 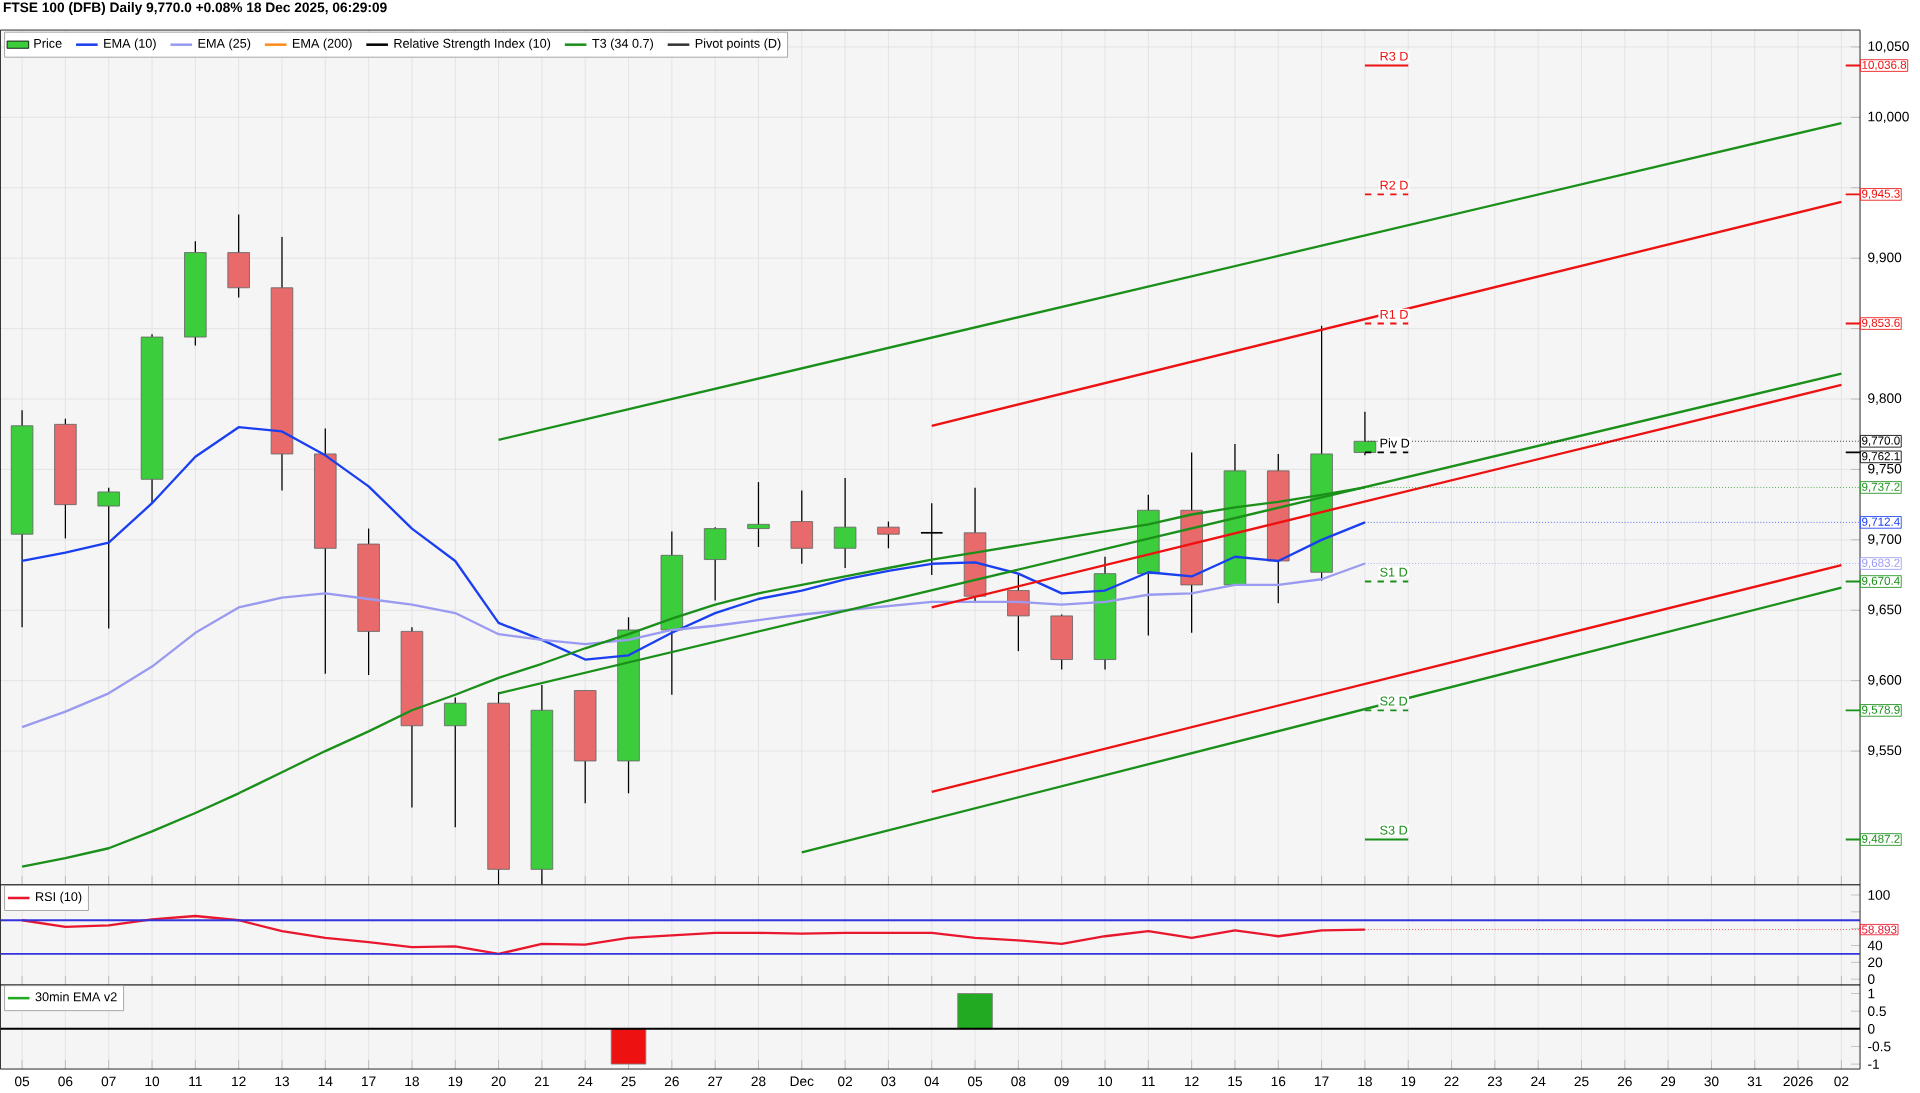 I want to click on x-tick-label: Dec, so click(x=802, y=1081).